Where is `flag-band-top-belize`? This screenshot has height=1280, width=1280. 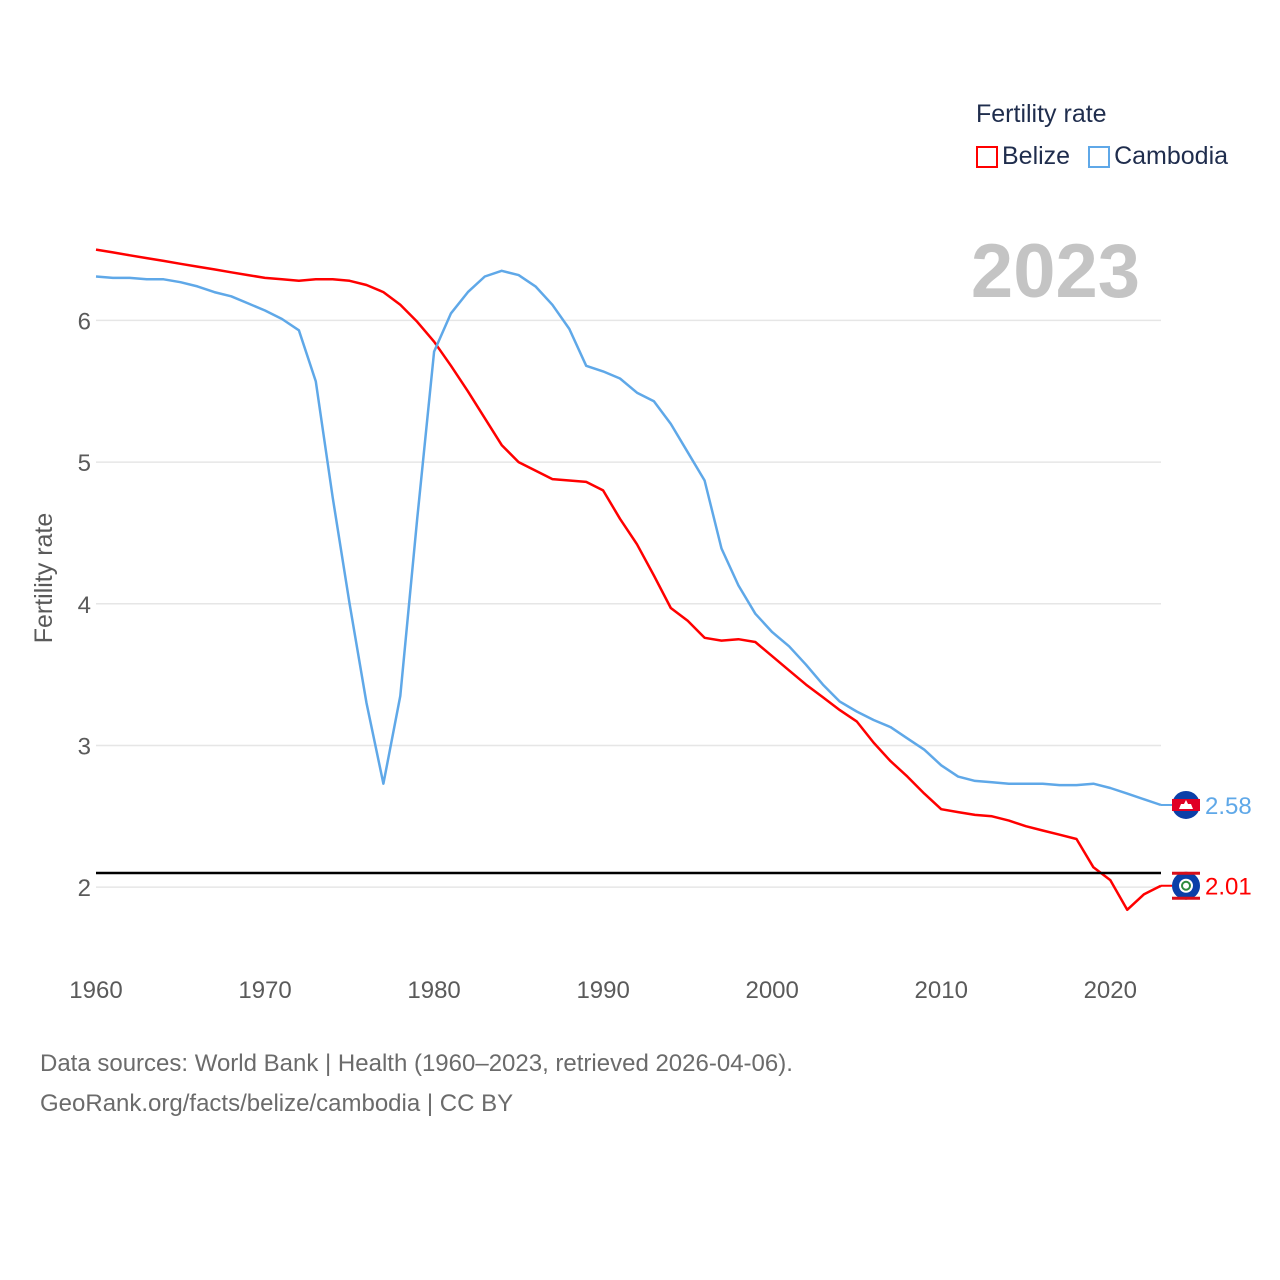 flag-band-top-belize is located at coordinates (1186, 873).